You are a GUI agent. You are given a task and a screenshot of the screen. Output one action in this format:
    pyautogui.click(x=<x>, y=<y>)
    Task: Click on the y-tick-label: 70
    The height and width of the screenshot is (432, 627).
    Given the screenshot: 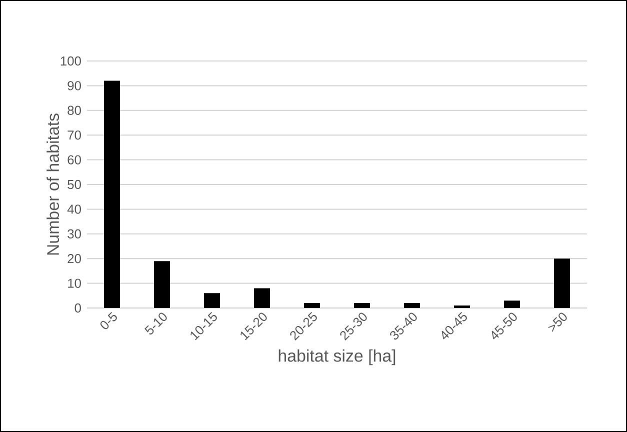 What is the action you would take?
    pyautogui.click(x=74, y=135)
    